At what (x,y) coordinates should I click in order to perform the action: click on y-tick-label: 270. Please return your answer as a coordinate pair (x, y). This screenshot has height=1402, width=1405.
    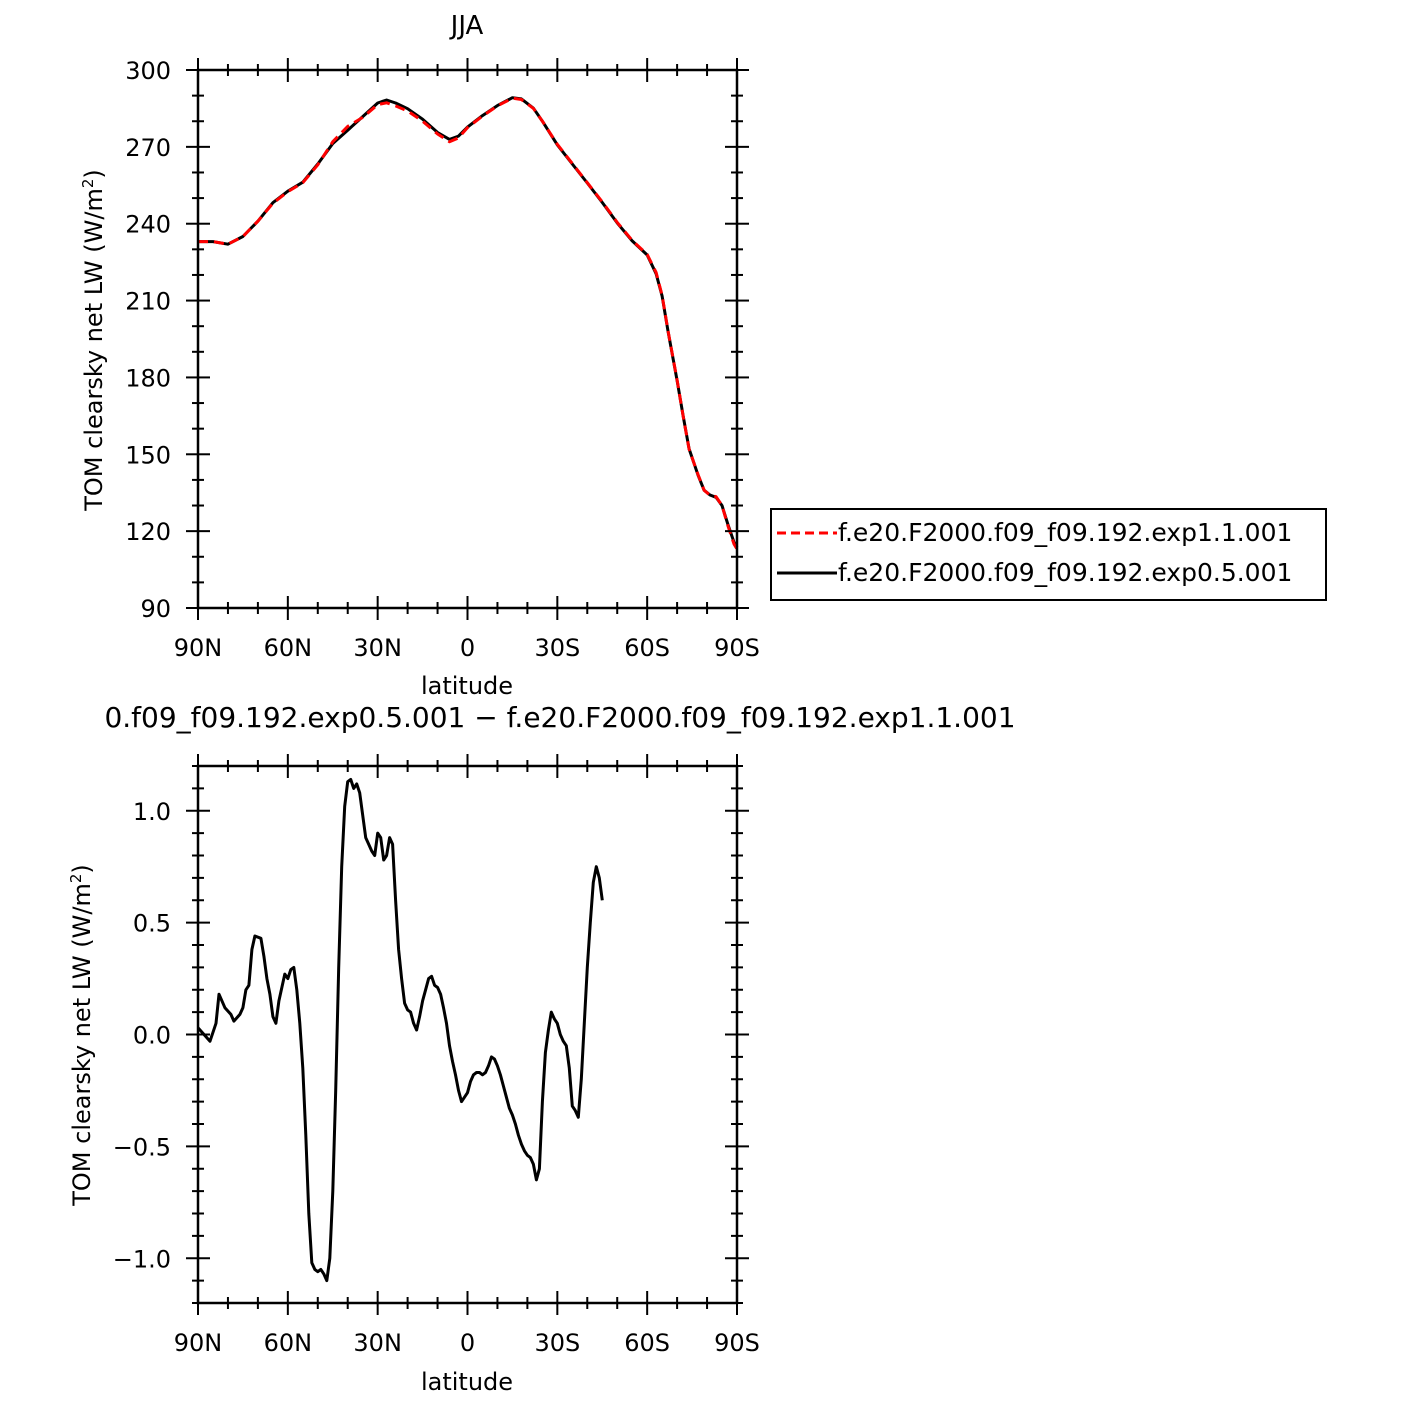
    Looking at the image, I should click on (148, 148).